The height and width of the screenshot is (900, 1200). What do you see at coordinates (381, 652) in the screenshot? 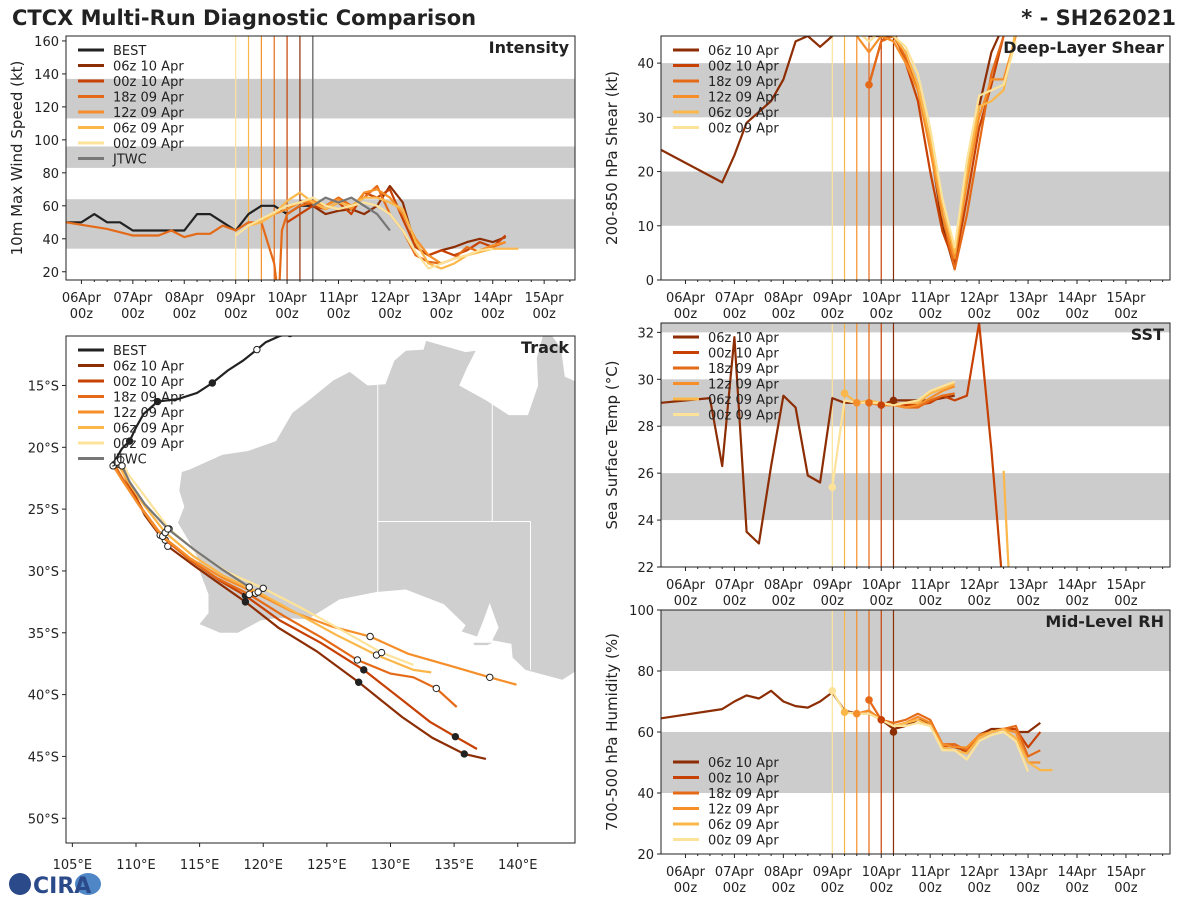
I see `track-point-00z-09-apr` at bounding box center [381, 652].